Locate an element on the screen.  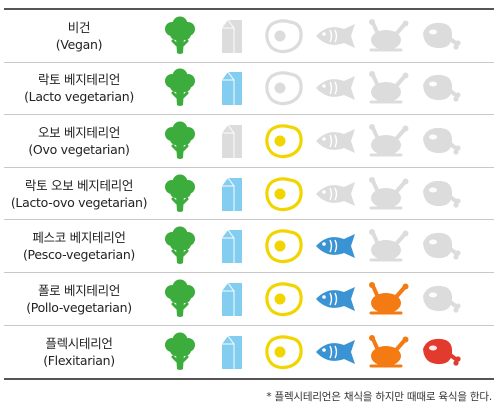
diet-name-english: (Lacto-ovo vegetarian) is located at coordinates (79, 202).